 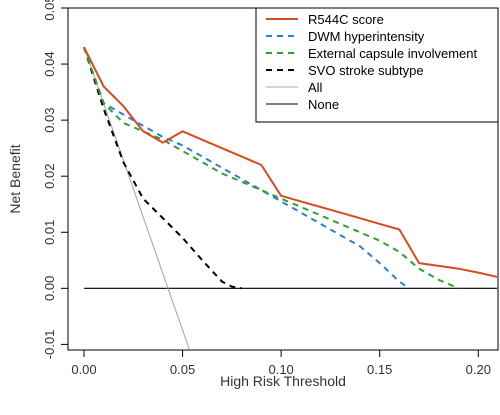 I want to click on x-tick-label: 0.20, so click(x=478, y=369).